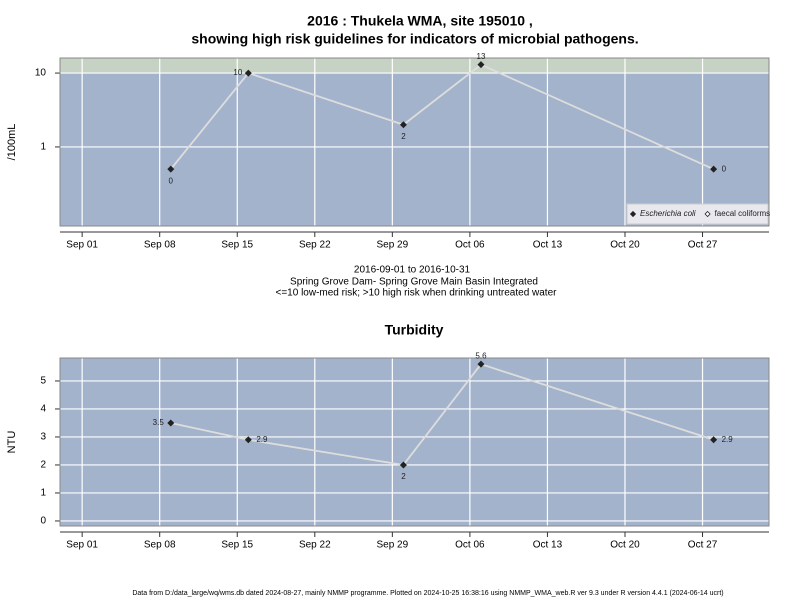 Image resolution: width=800 pixels, height=600 pixels. What do you see at coordinates (41, 73) in the screenshot?
I see `y-tick-label: 10` at bounding box center [41, 73].